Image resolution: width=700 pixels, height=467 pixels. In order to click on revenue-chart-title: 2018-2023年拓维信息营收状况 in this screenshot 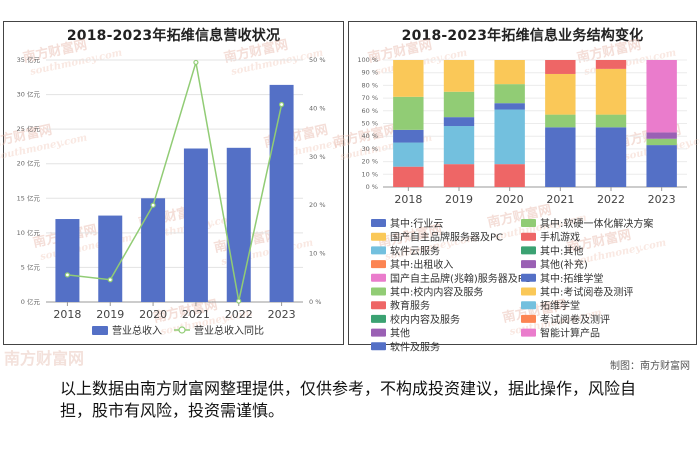, I will do `click(173, 36)`.